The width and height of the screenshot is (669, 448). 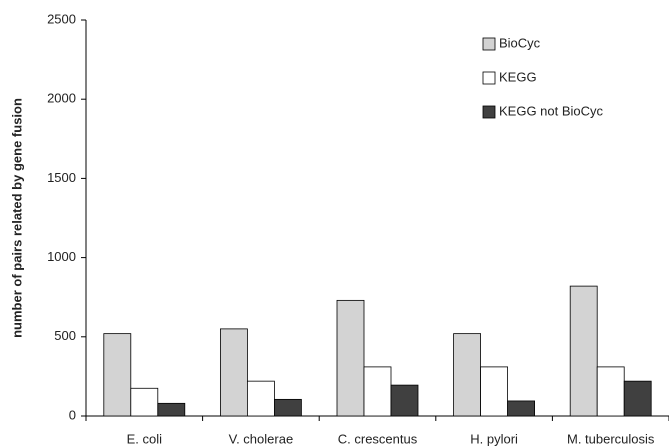 What do you see at coordinates (61, 256) in the screenshot?
I see `y-tick-label: 1000` at bounding box center [61, 256].